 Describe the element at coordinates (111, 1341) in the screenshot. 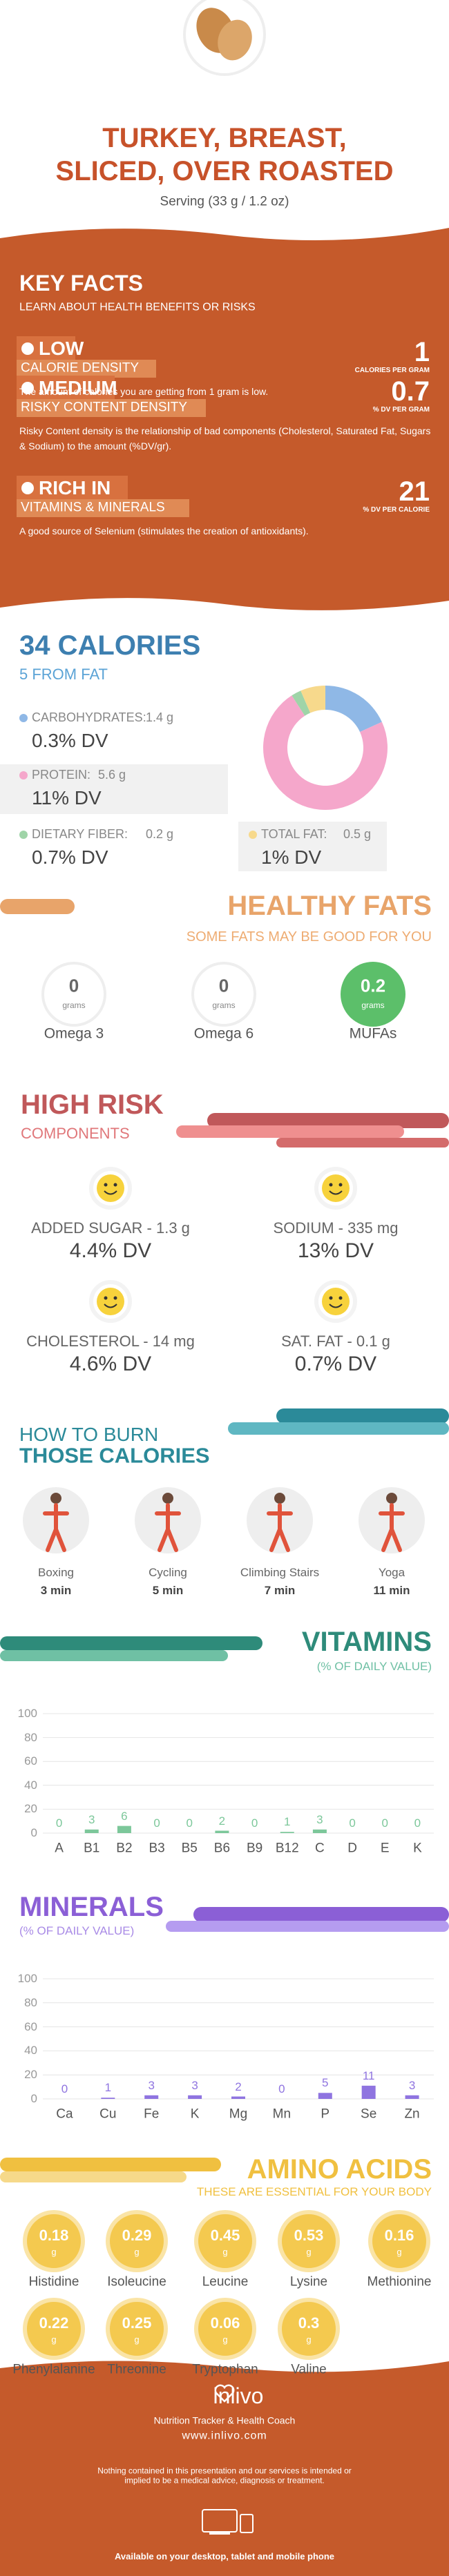

I see `risk-label: CHOLESTEROL - 14 mg` at that location.